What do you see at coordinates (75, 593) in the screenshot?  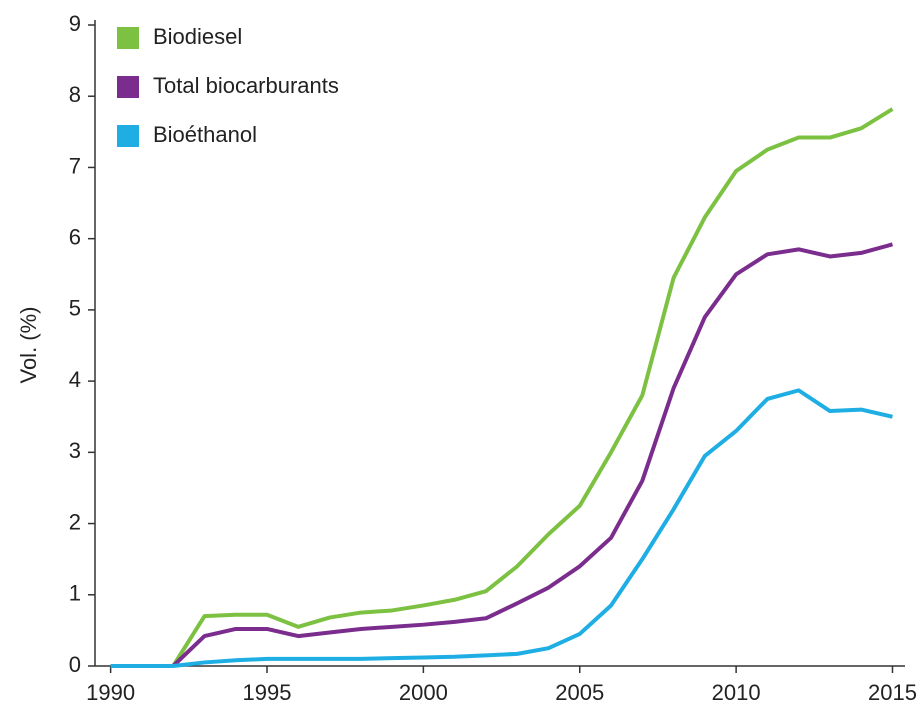 I see `y-tick-label: 1` at bounding box center [75, 593].